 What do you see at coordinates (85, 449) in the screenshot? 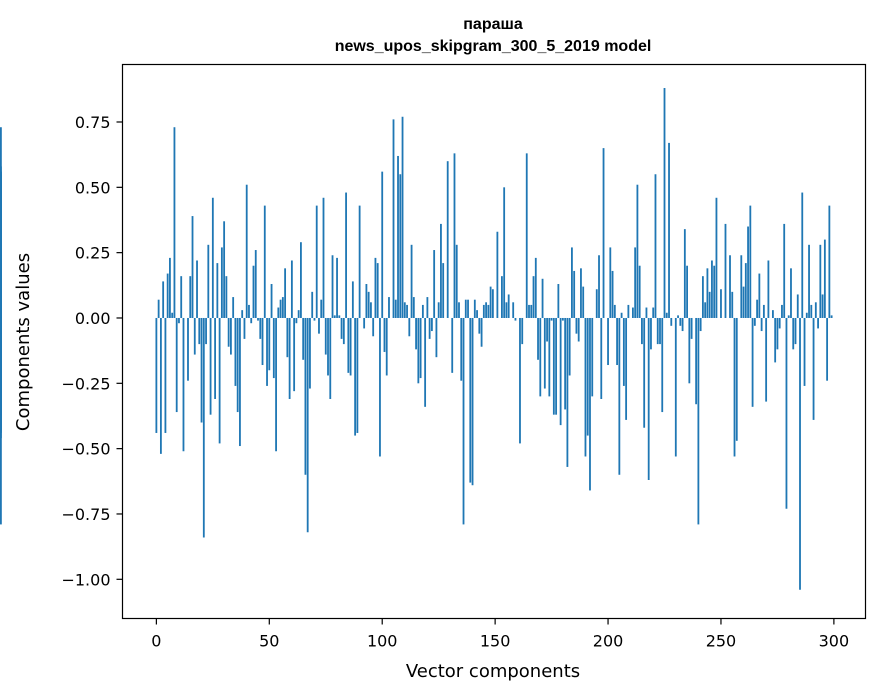
I see `y-tick-label: −0.50` at bounding box center [85, 449].